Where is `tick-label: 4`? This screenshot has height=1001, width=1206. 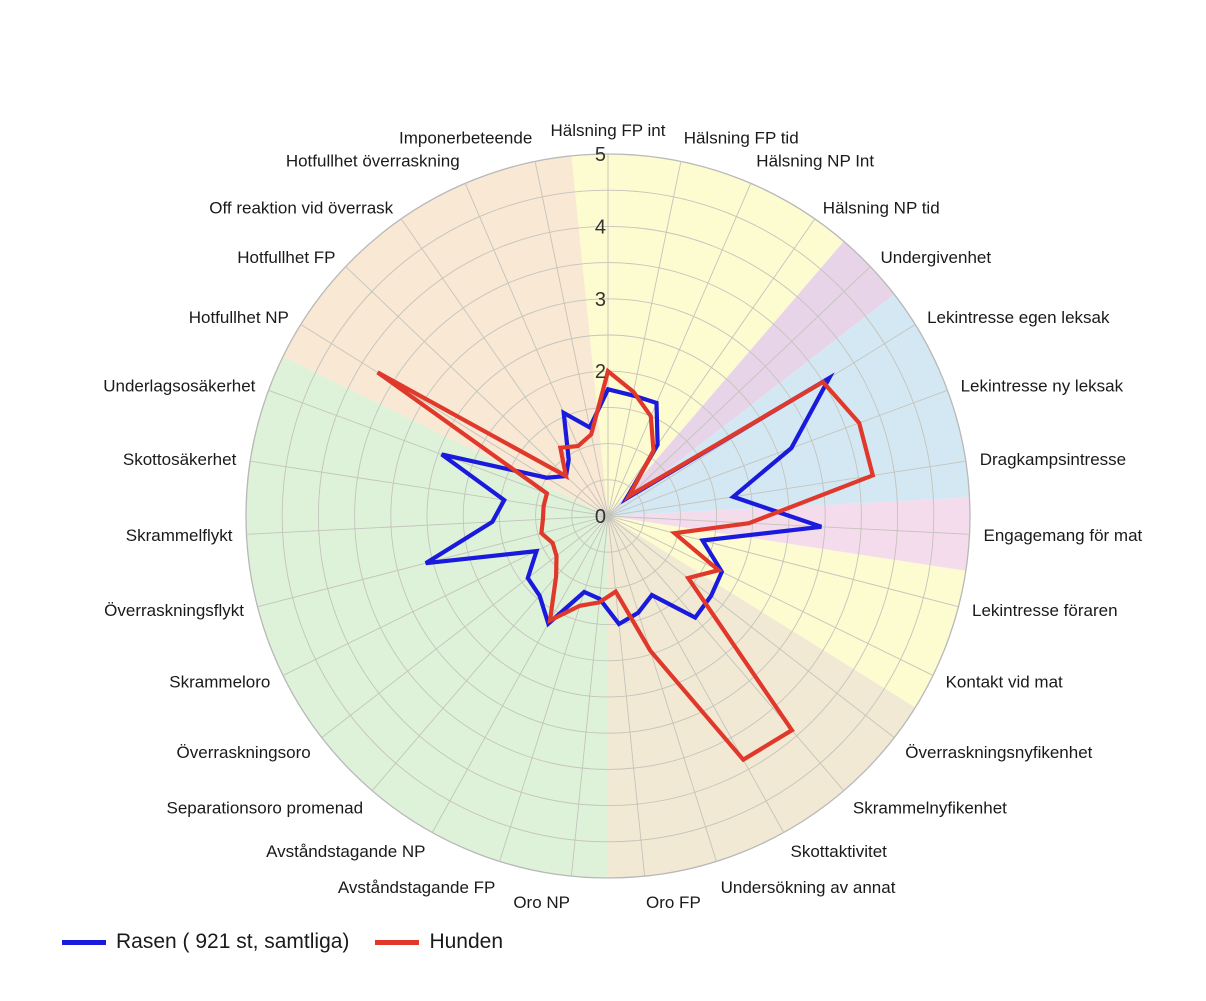 tick-label: 4 is located at coordinates (600, 227).